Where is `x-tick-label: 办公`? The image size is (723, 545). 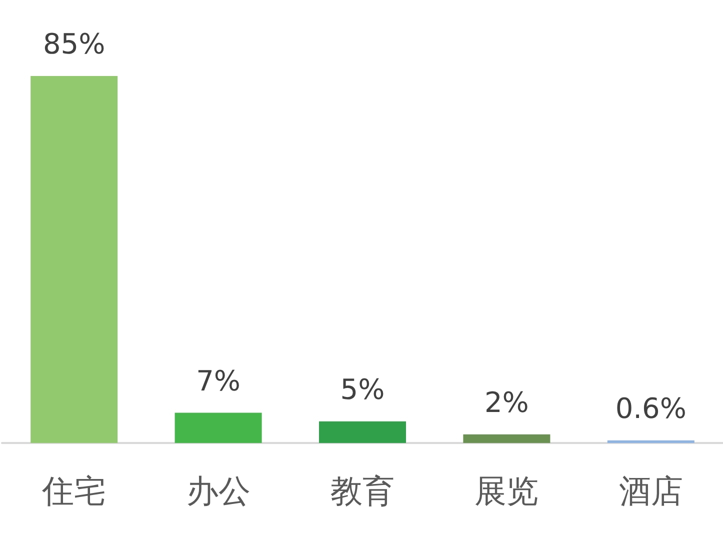
x-tick-label: 办公 is located at coordinates (218, 491).